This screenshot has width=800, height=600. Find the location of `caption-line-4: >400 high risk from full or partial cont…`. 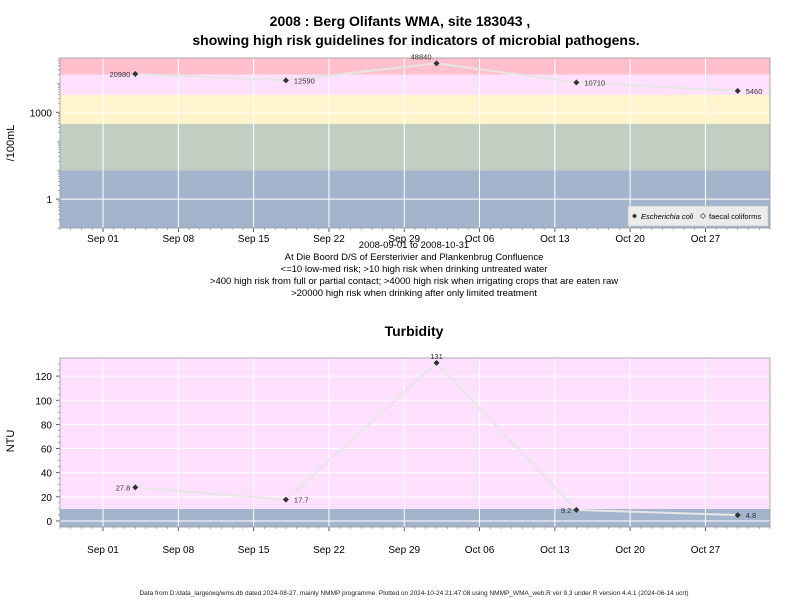

caption-line-4: >400 high risk from full or partial cont… is located at coordinates (414, 281).